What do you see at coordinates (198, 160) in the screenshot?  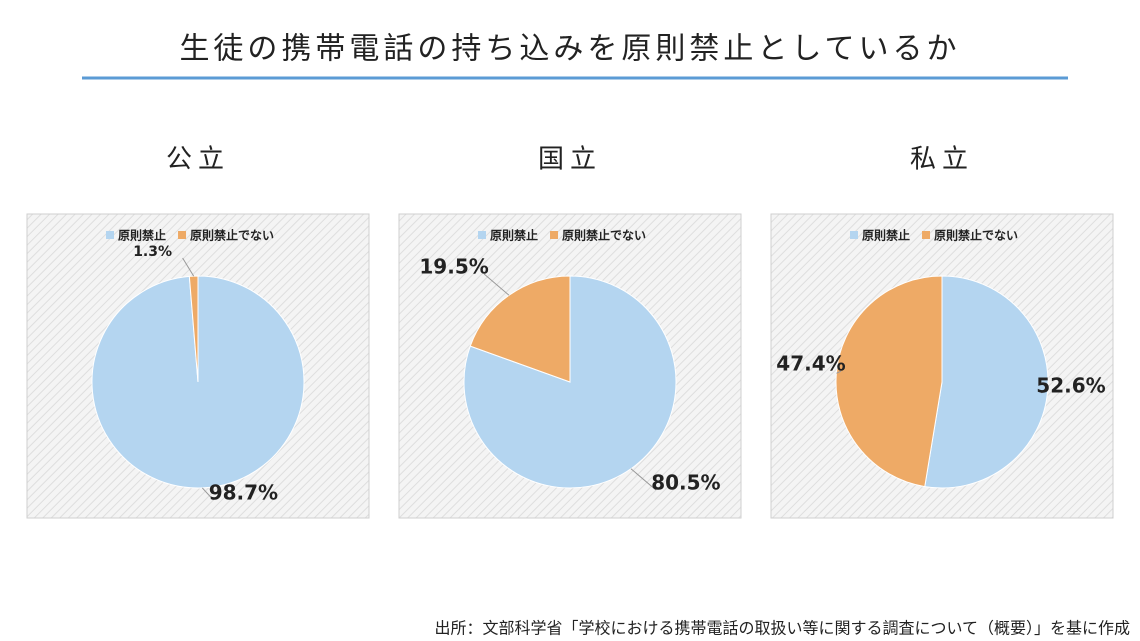 I see `chart-title: 公立` at bounding box center [198, 160].